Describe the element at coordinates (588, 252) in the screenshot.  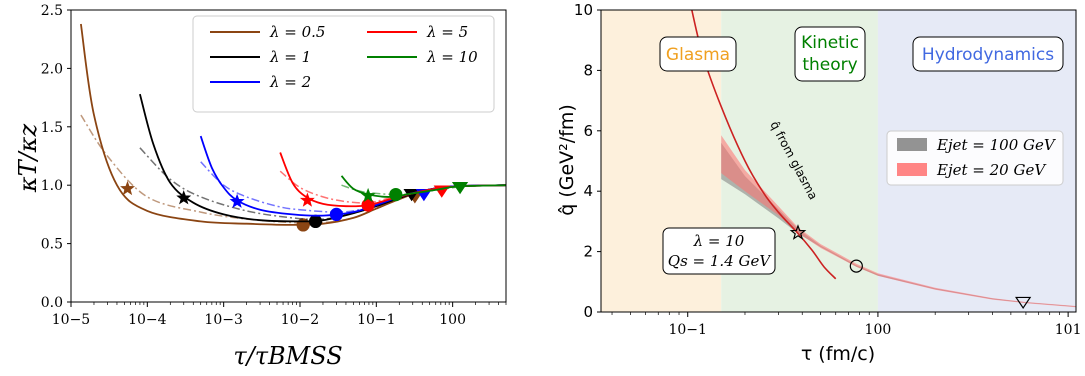
I see `right-ytick-label: 2` at that location.